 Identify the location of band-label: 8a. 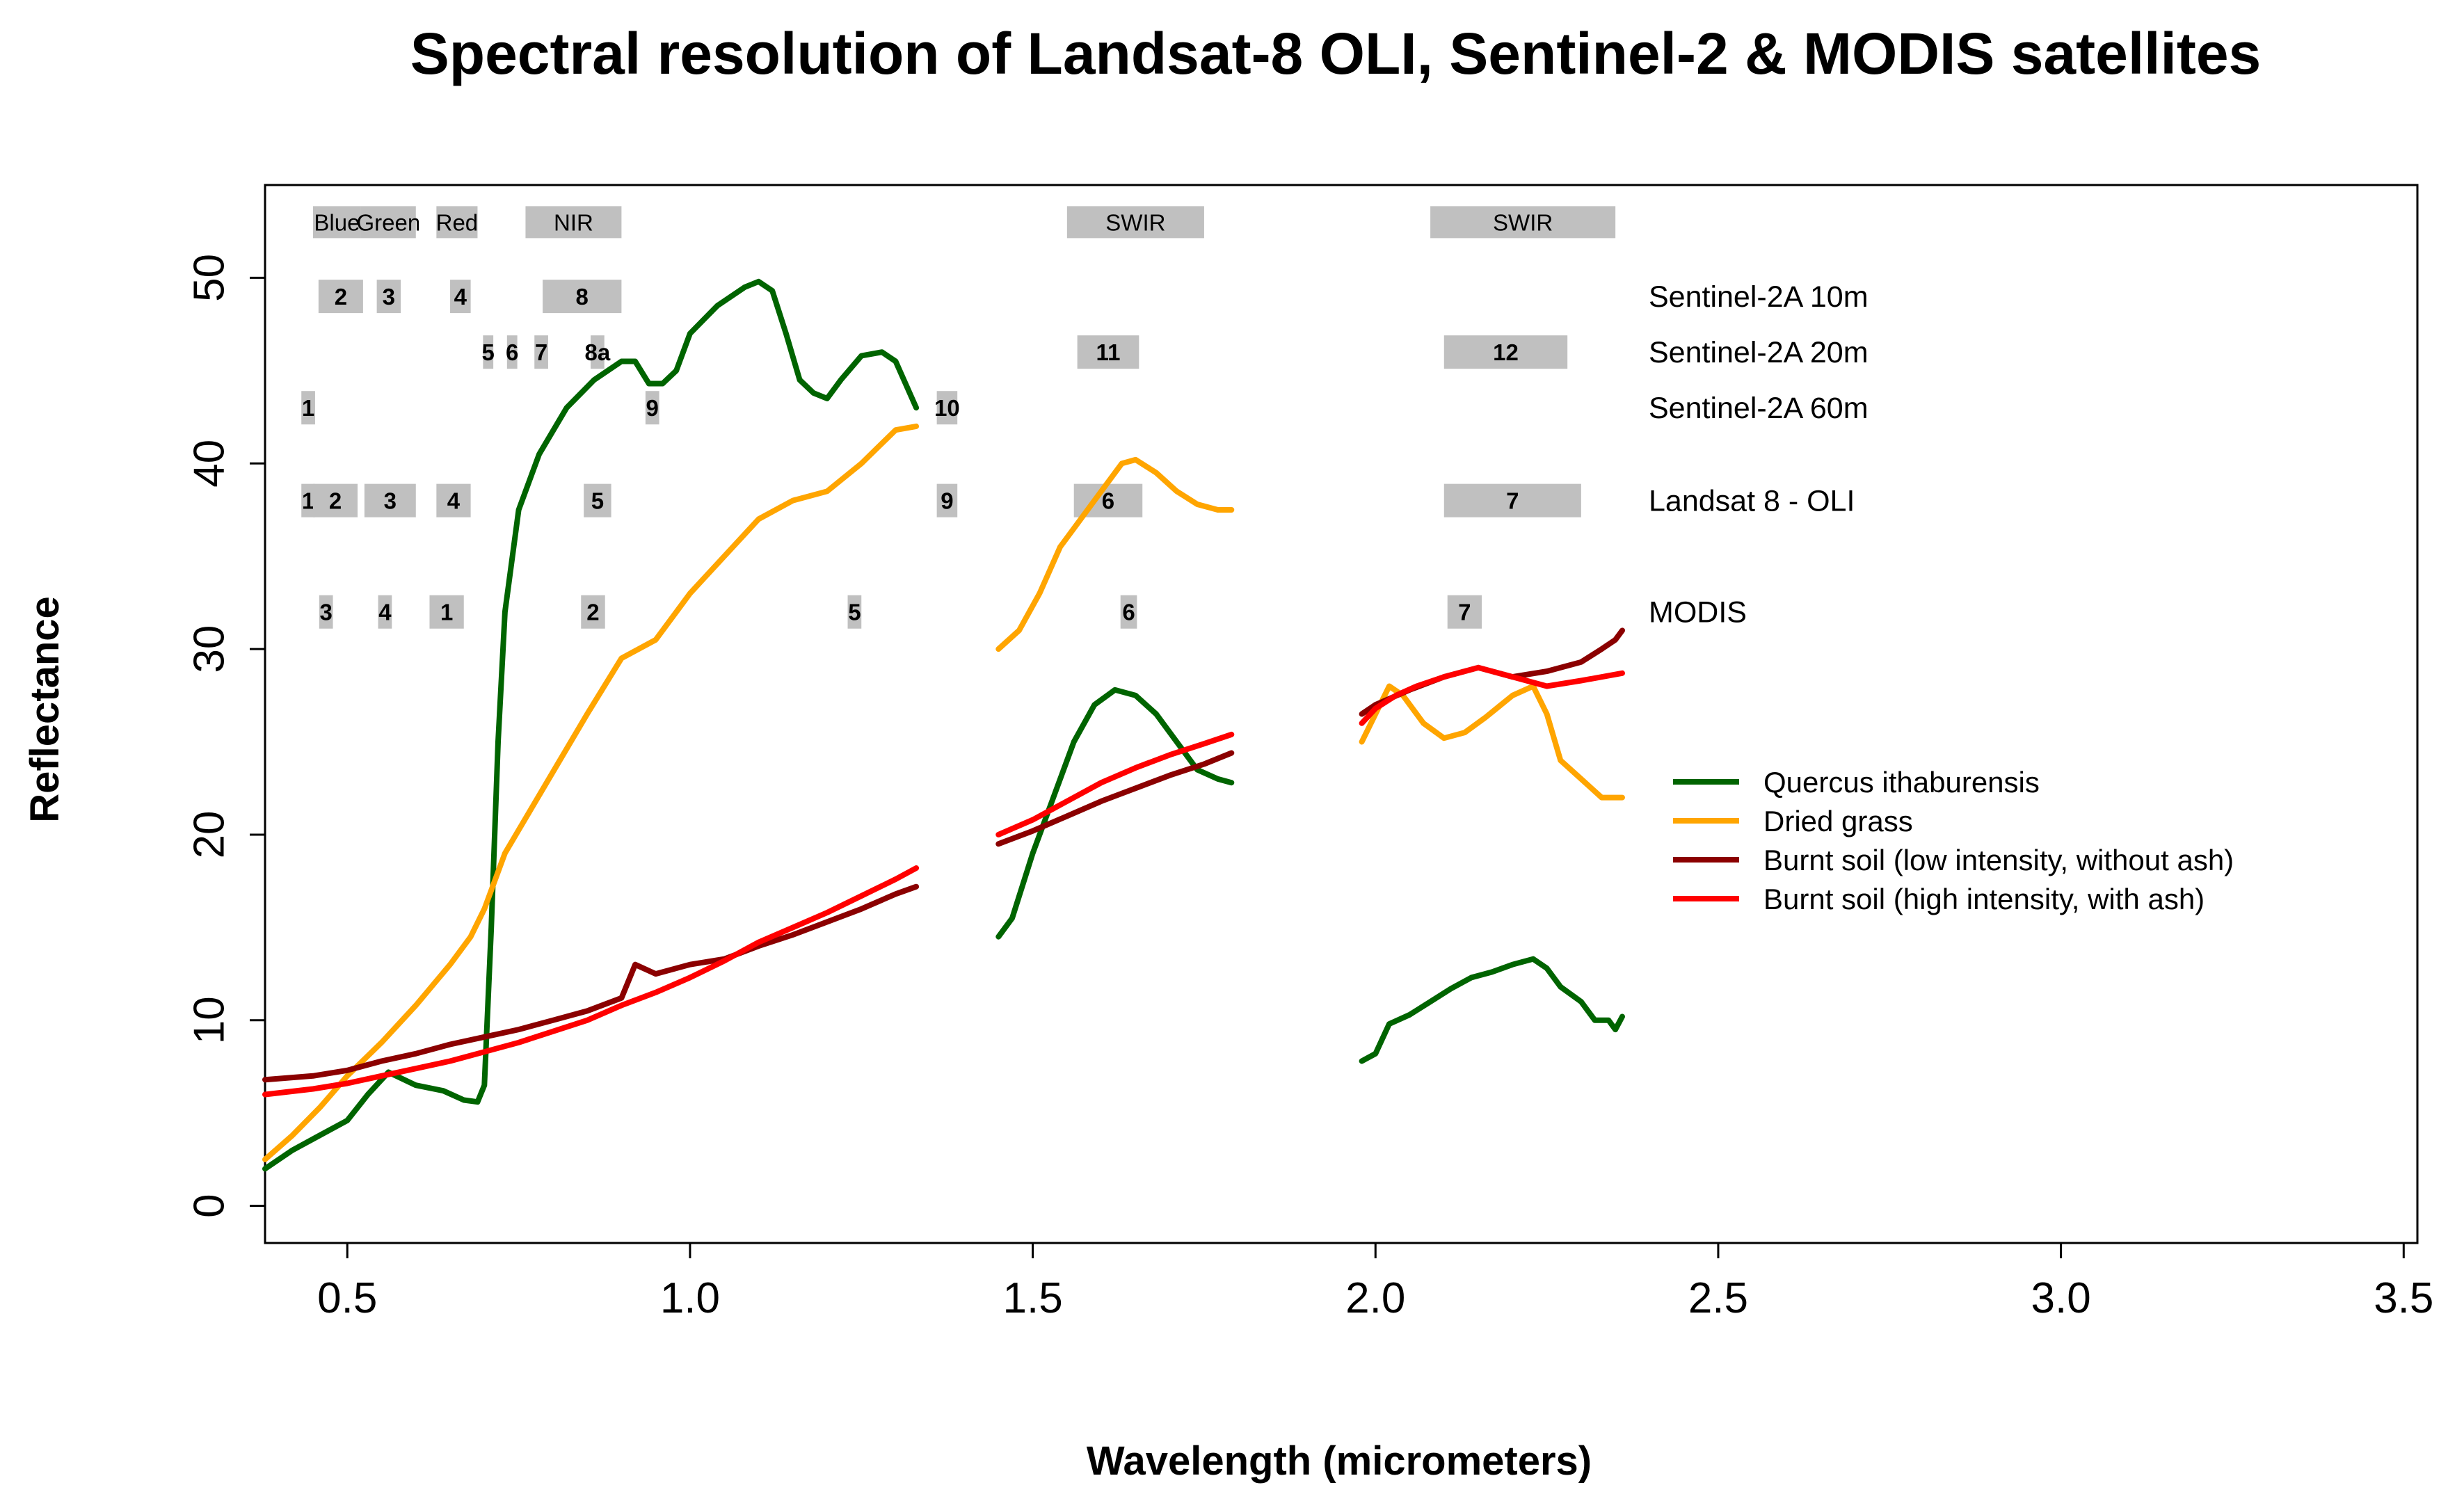
(598, 352).